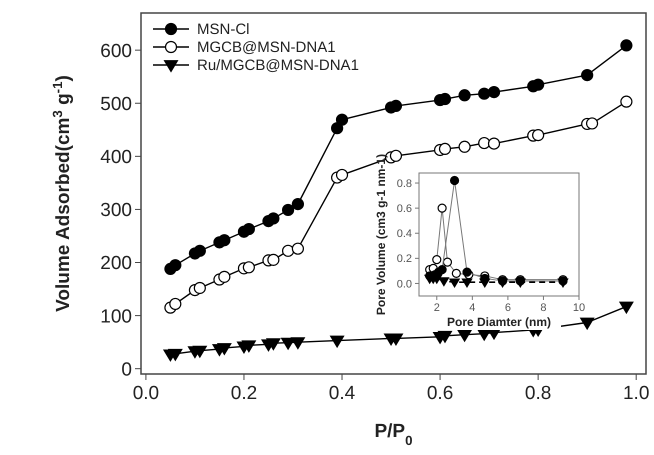 The height and width of the screenshot is (455, 654). I want to click on y-tick-label: 500, so click(116, 104).